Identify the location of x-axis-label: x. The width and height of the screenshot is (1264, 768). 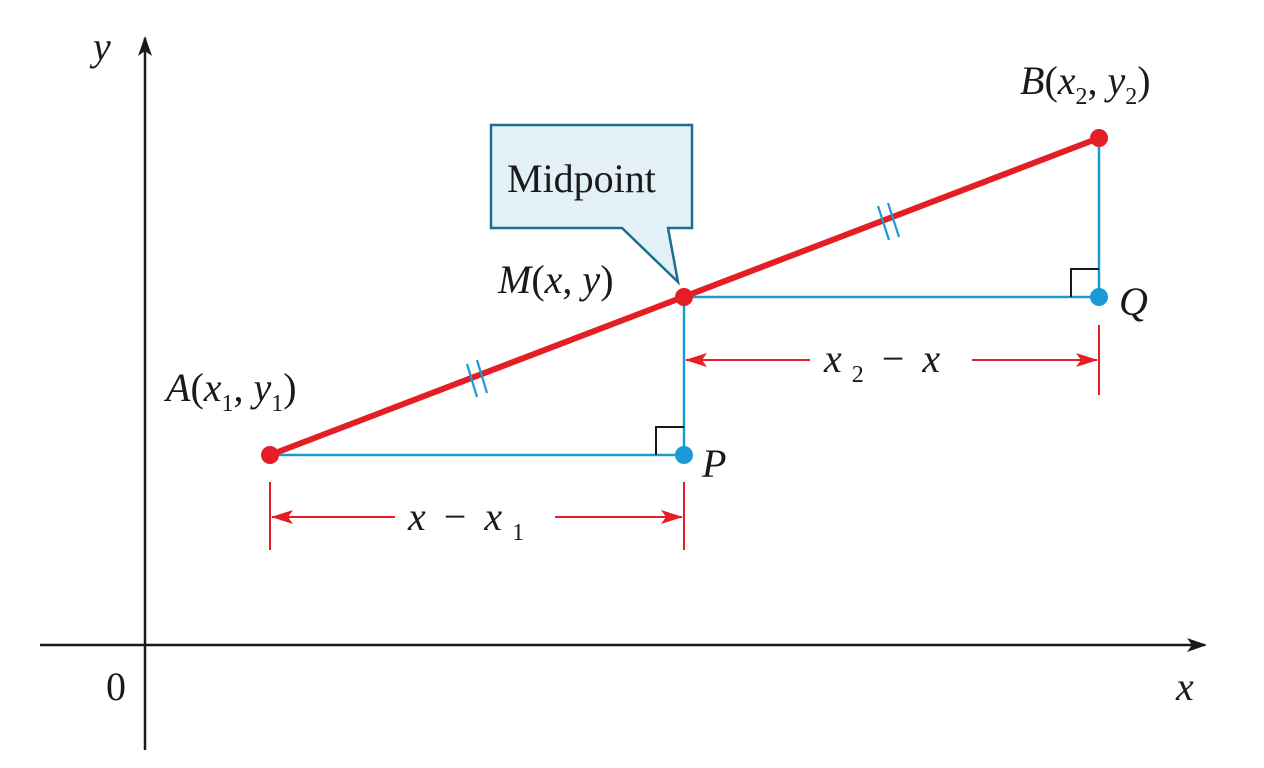
(1184, 686).